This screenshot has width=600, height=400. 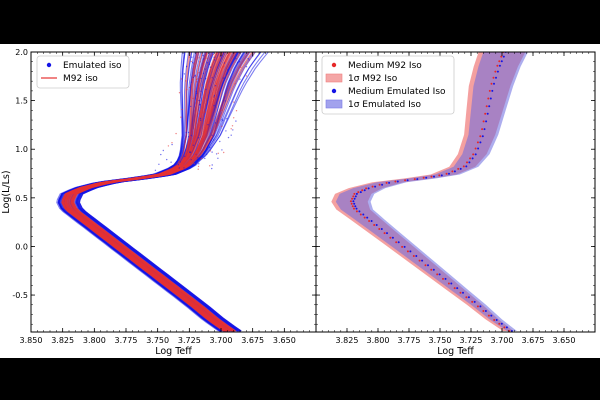 What do you see at coordinates (31, 340) in the screenshot?
I see `x-tick-label: 3.850` at bounding box center [31, 340].